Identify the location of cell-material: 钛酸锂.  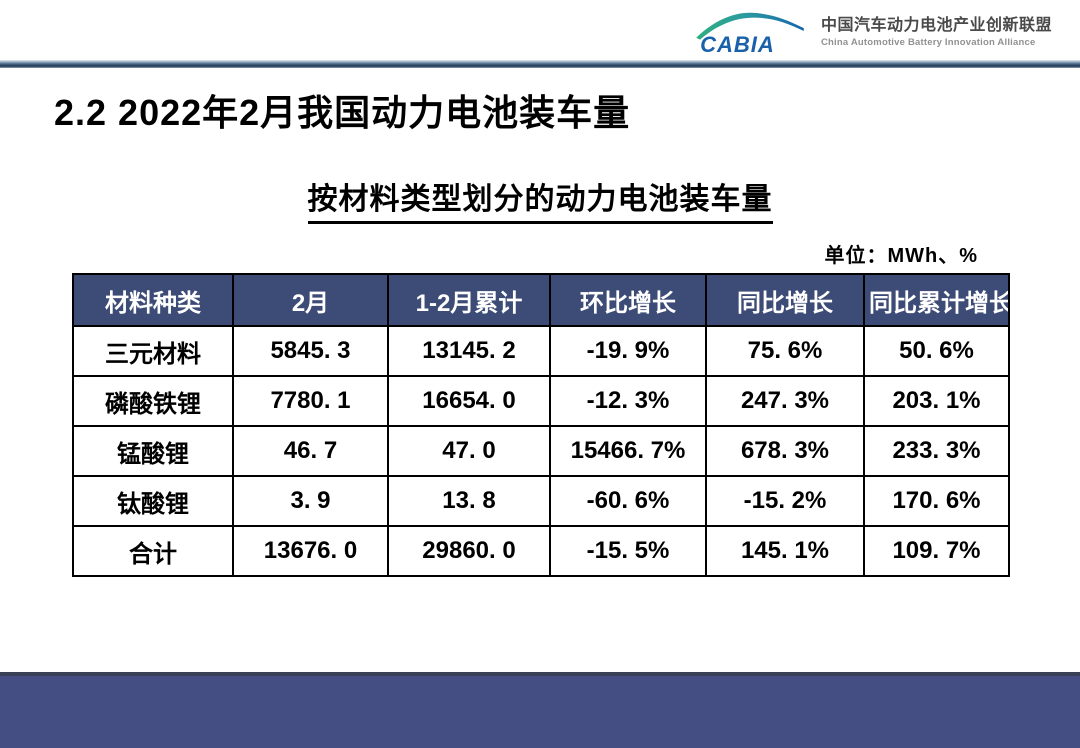
(153, 501).